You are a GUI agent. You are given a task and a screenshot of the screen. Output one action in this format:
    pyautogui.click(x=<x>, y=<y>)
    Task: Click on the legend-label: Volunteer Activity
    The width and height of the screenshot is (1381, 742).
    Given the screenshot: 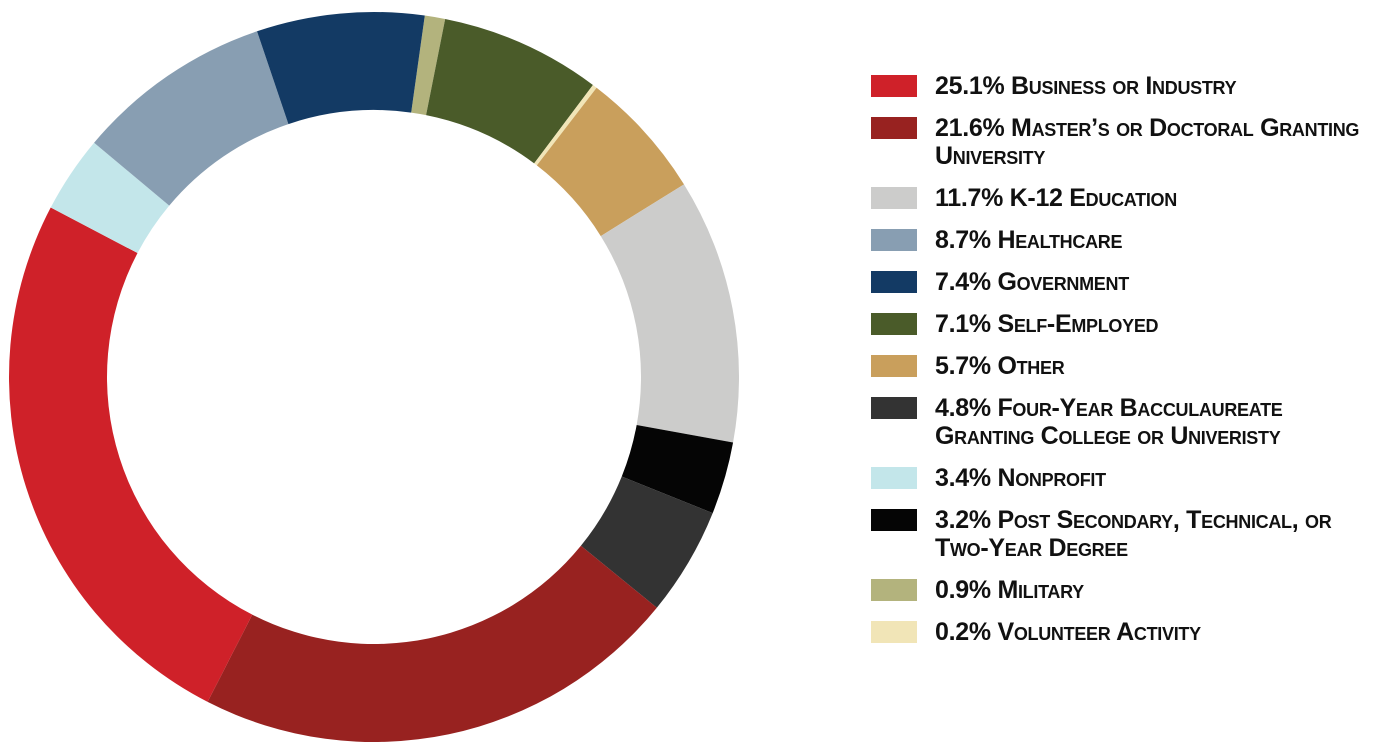 What is the action you would take?
    pyautogui.click(x=1099, y=632)
    